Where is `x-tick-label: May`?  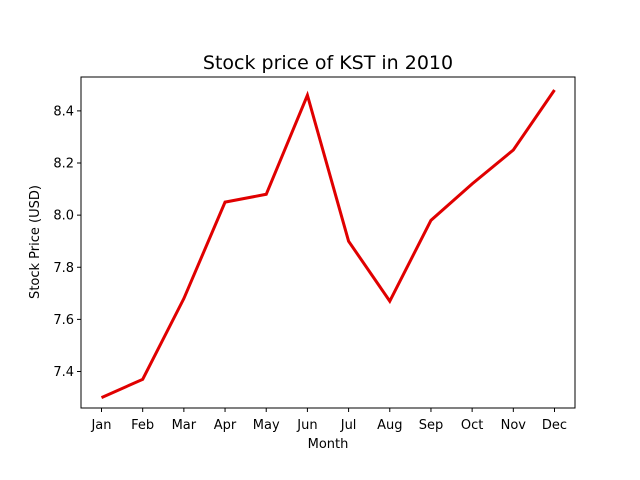
x-tick-label: May is located at coordinates (266, 425).